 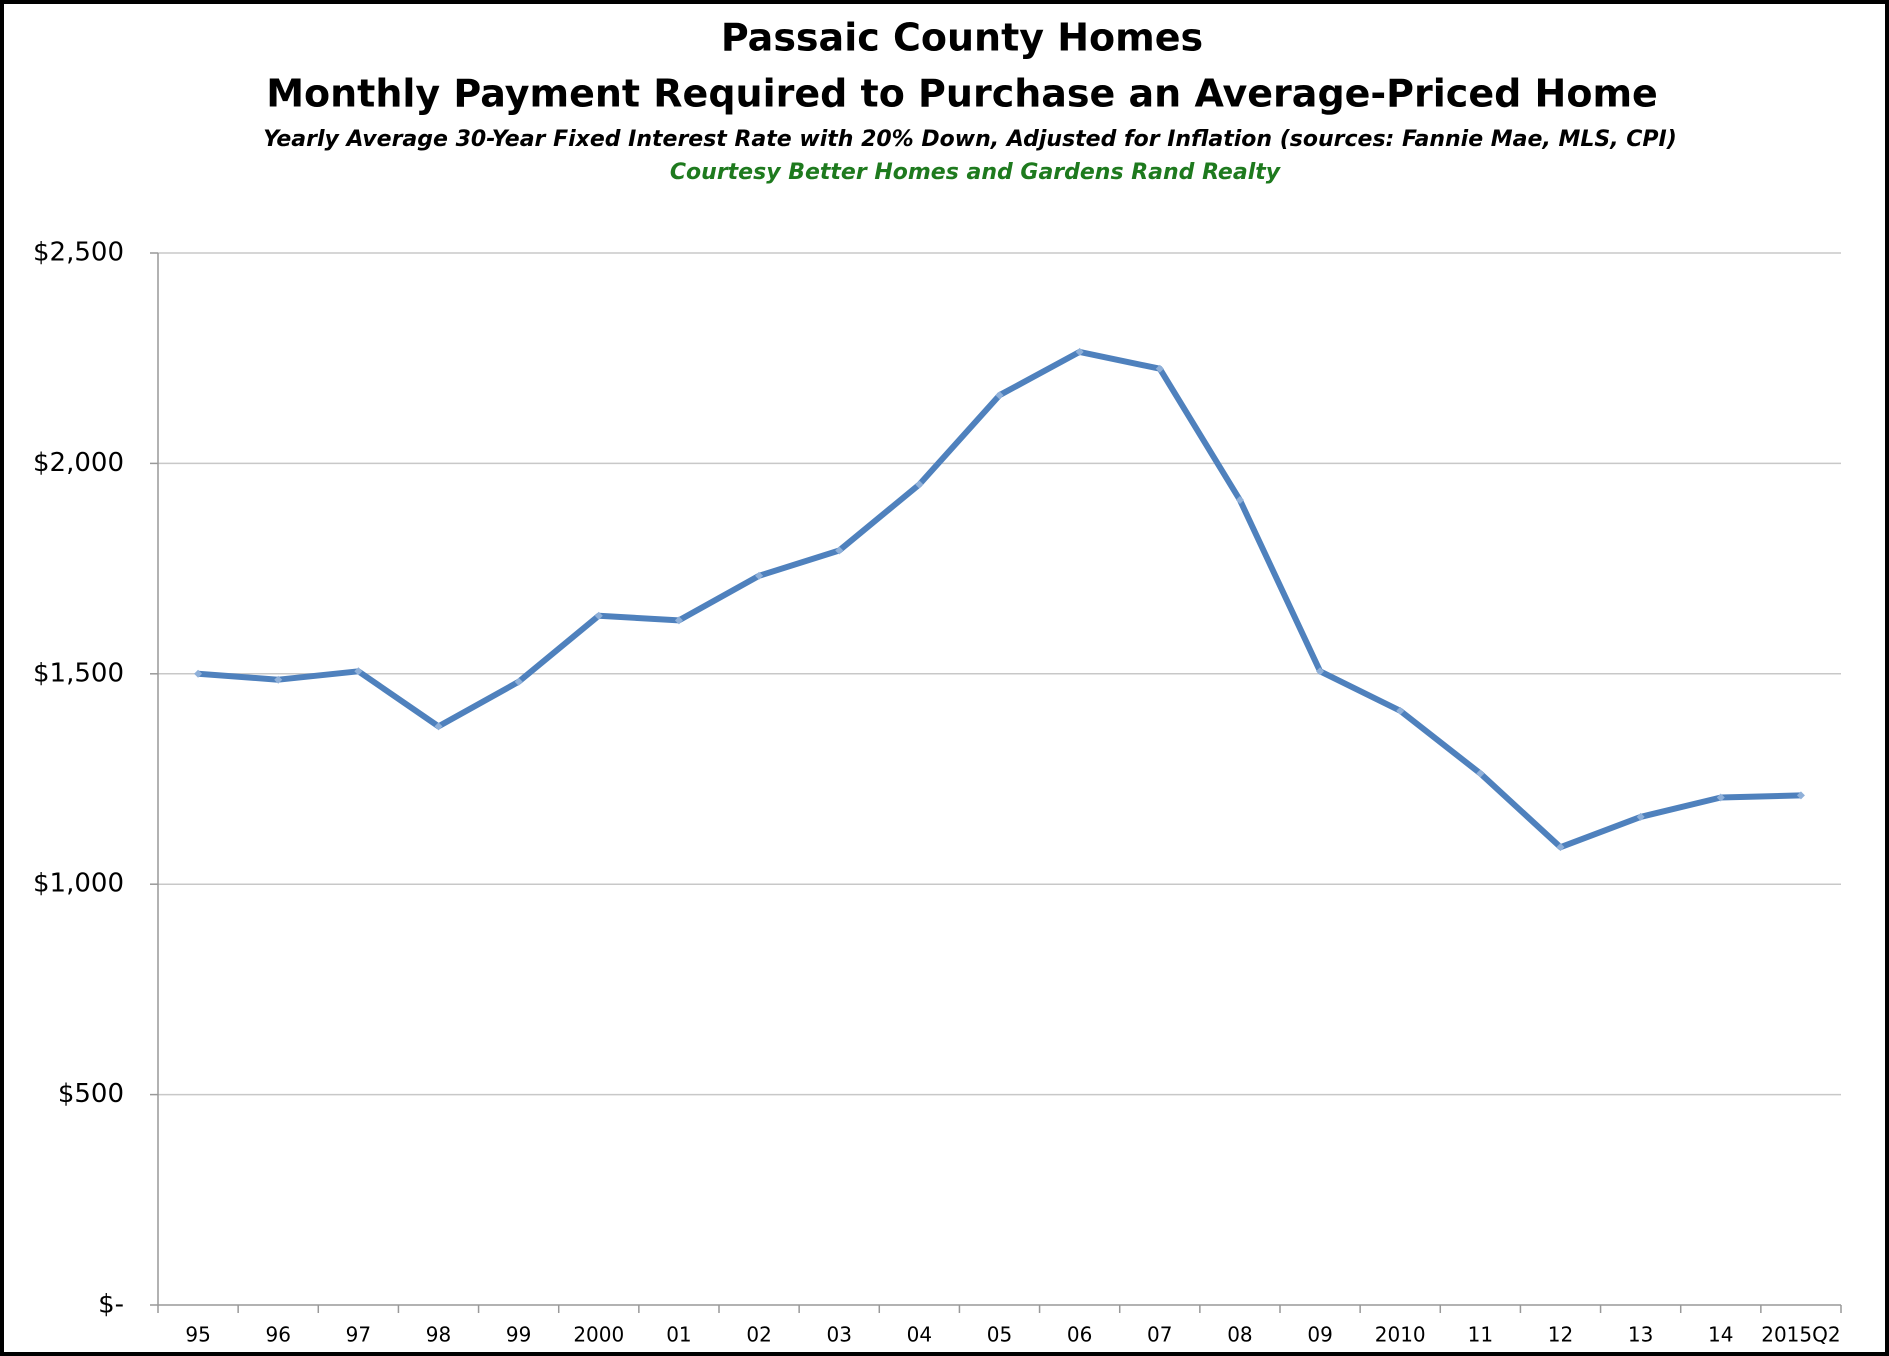 What do you see at coordinates (962, 38) in the screenshot?
I see `chart-title: Passaic County Homes` at bounding box center [962, 38].